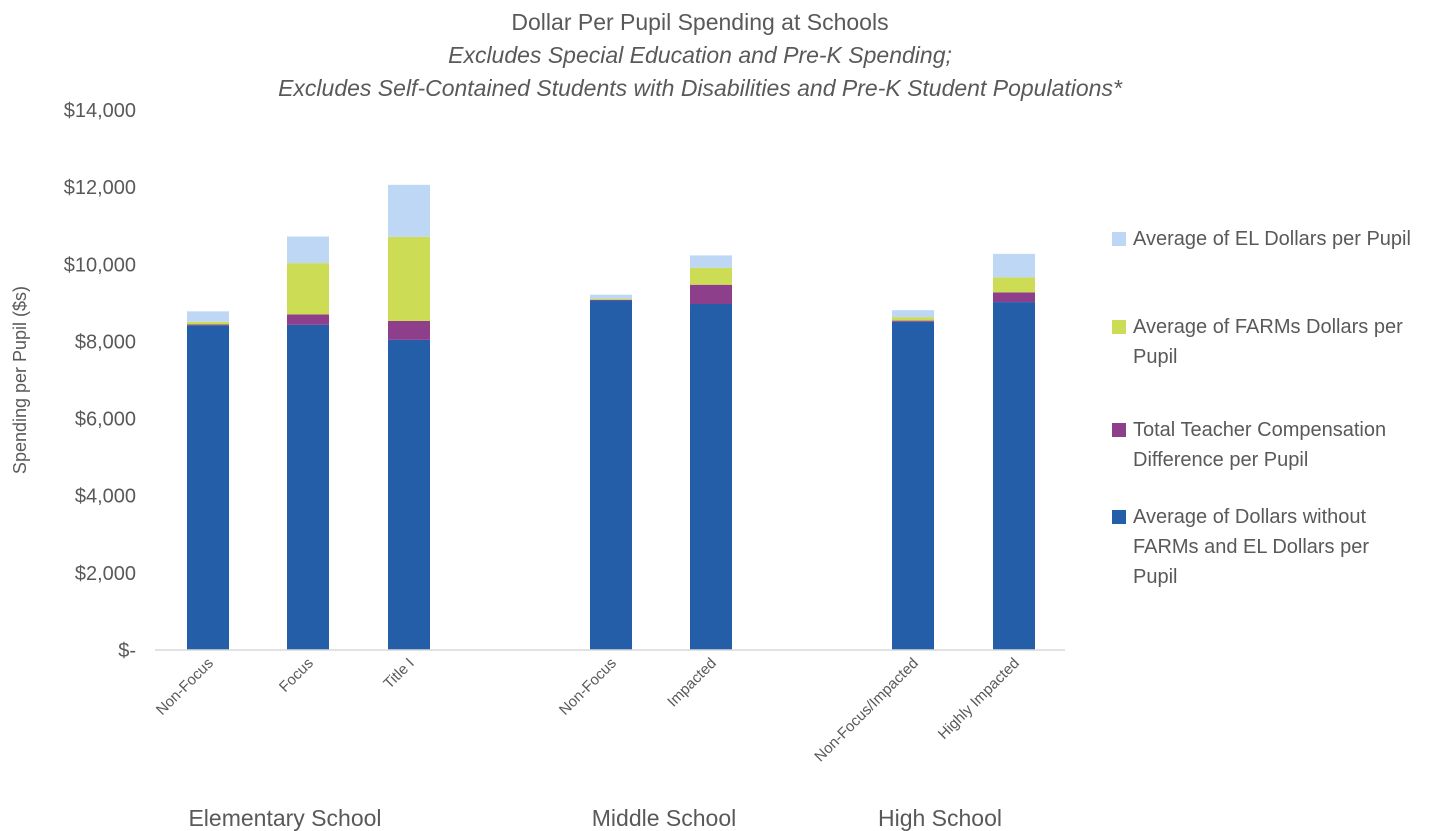 This screenshot has height=831, width=1437. I want to click on category-label: Highly Impacted, so click(979, 699).